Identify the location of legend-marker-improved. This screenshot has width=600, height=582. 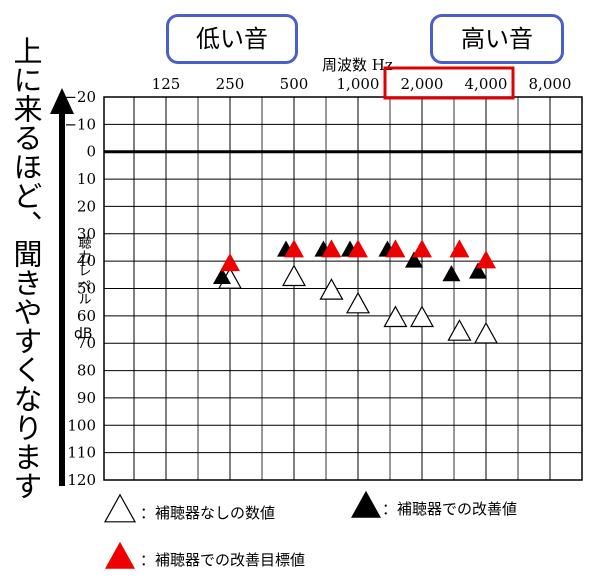
(366, 504).